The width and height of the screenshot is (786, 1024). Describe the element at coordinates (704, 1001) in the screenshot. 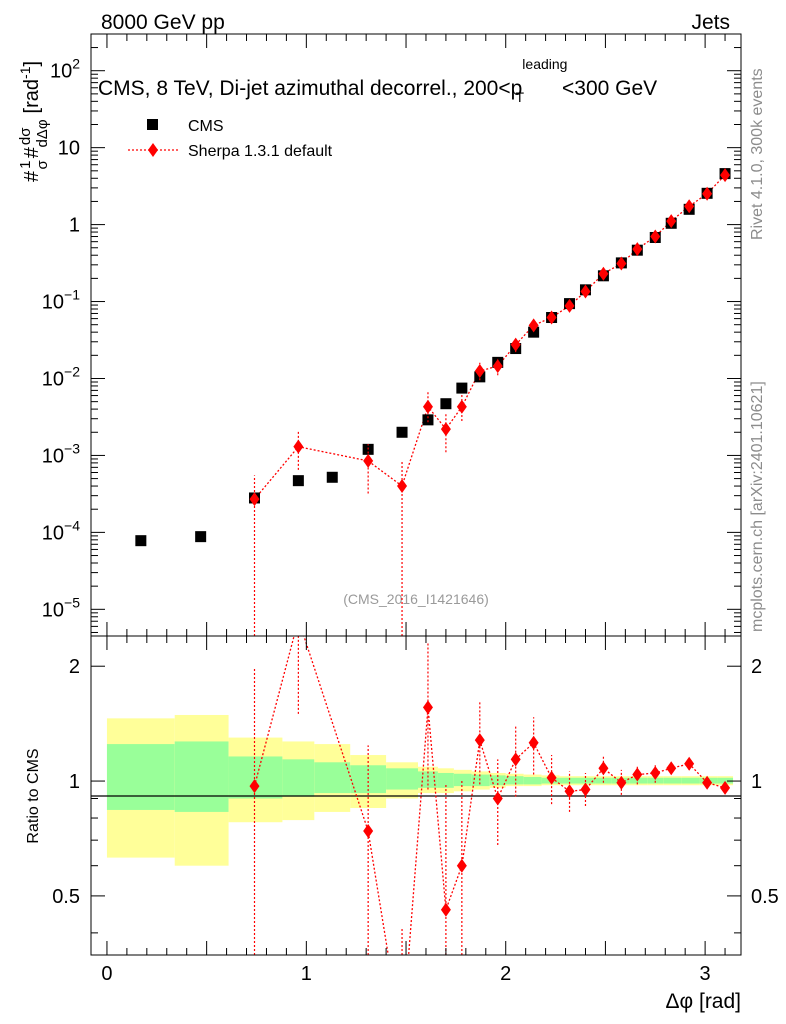

I see `x-axis-label: Δφ [rad]` at that location.